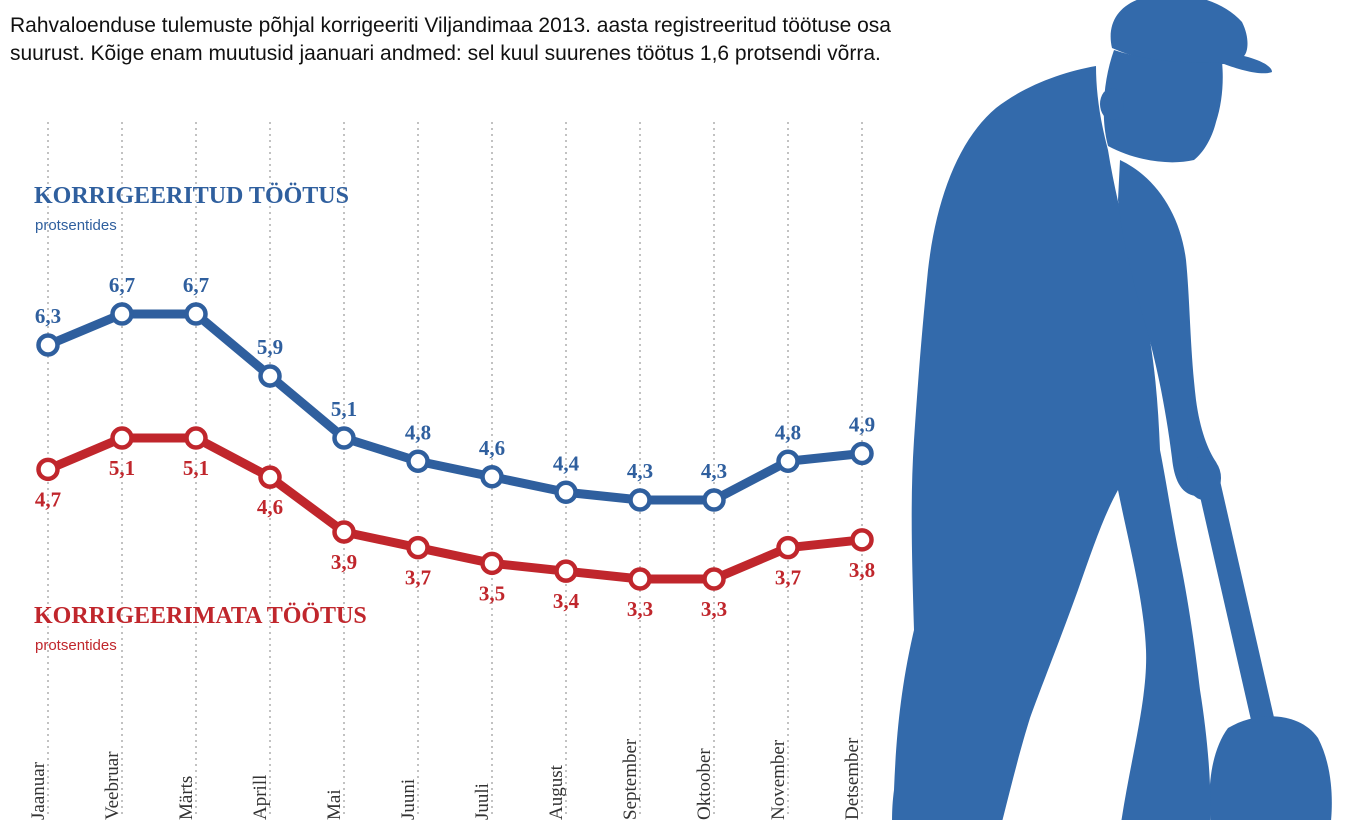 The width and height of the screenshot is (1370, 820). Describe the element at coordinates (200, 616) in the screenshot. I see `series-title-uncorrected: KORRIGEERIMATA TÖÖTUS` at that location.